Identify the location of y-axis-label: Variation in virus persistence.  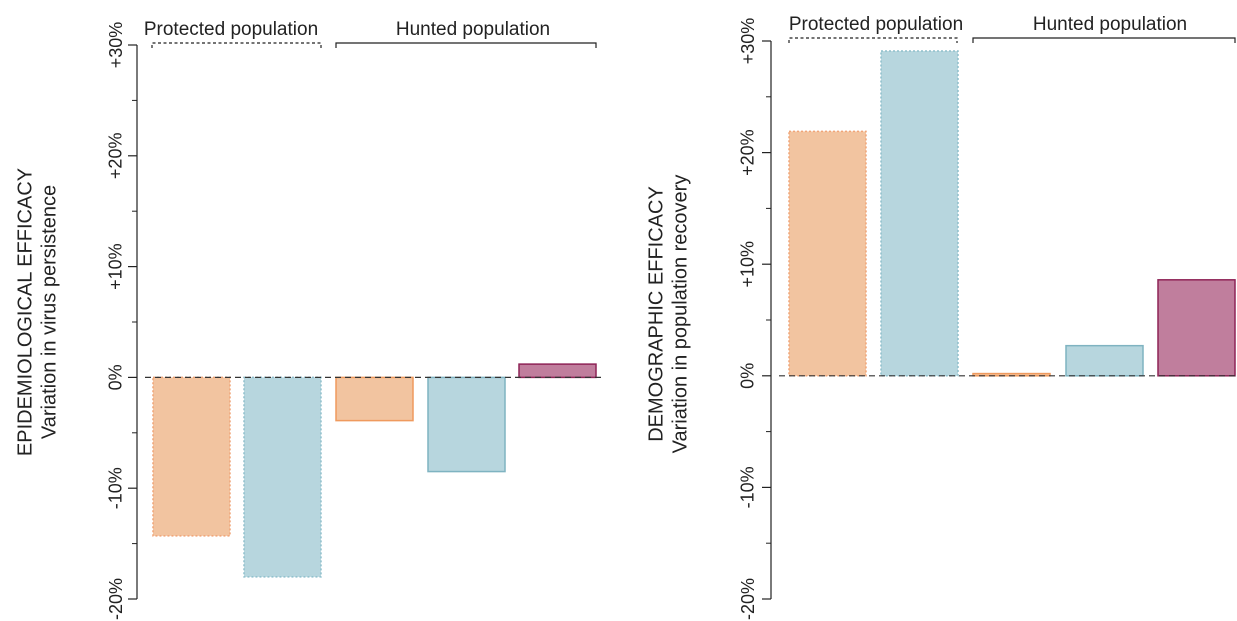
(49, 312).